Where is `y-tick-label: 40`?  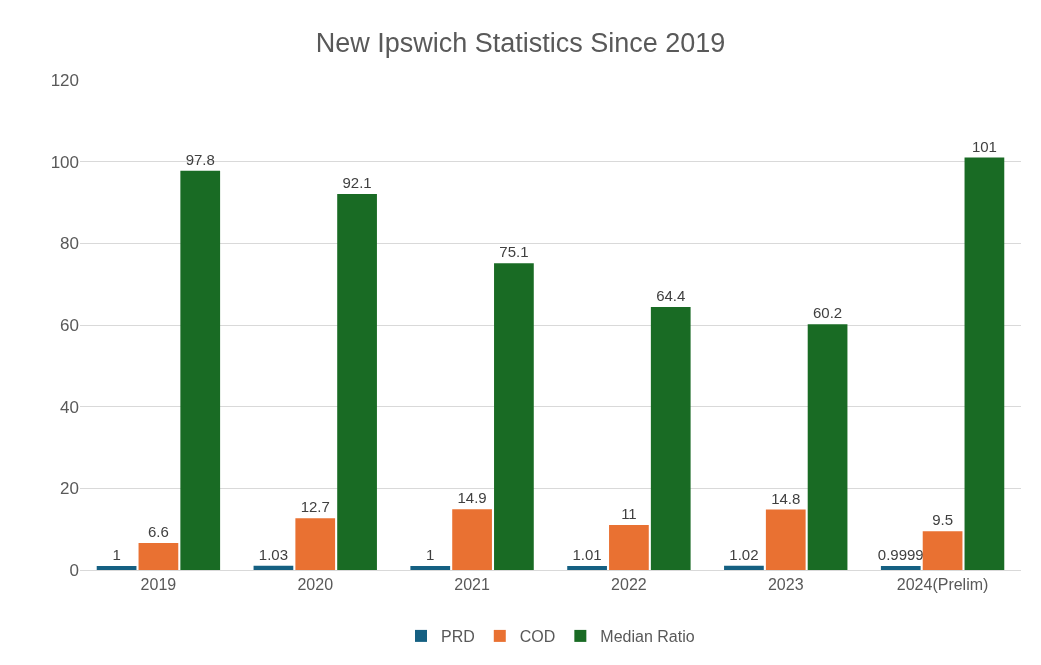 y-tick-label: 40 is located at coordinates (69, 407).